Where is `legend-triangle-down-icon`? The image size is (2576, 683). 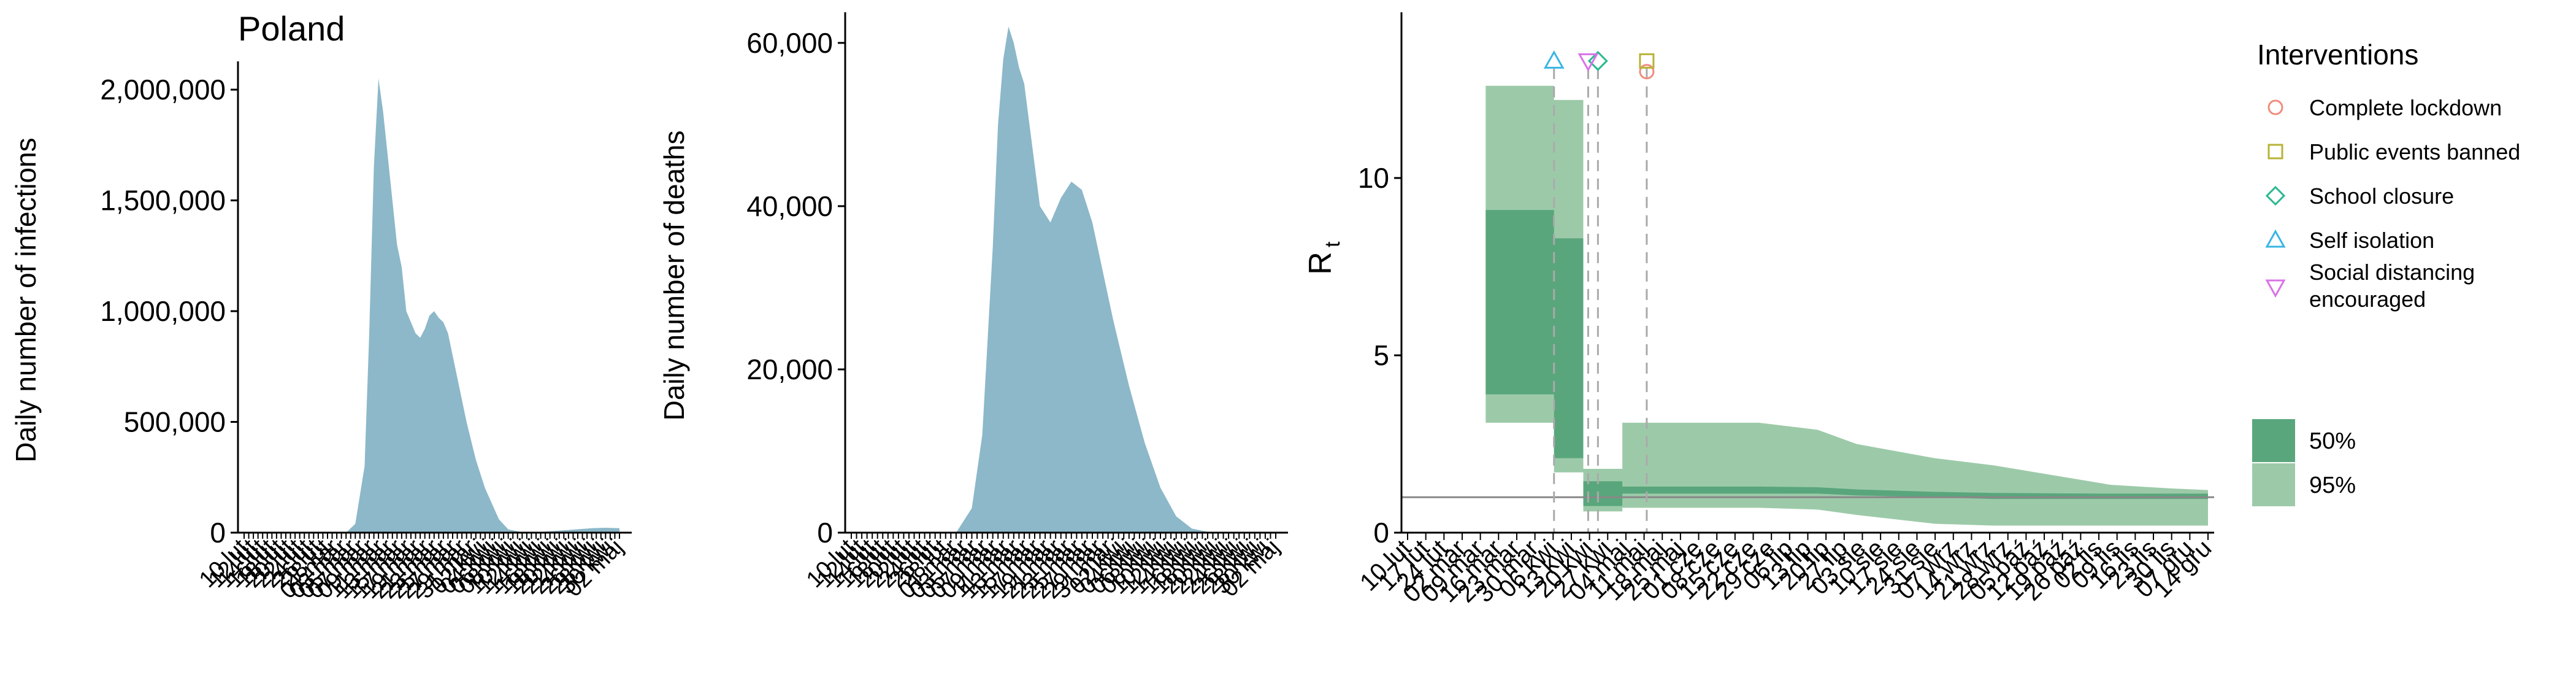
legend-triangle-down-icon is located at coordinates (2275, 288).